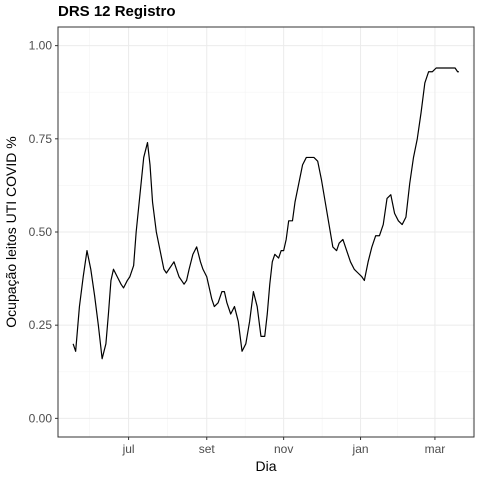  What do you see at coordinates (360, 449) in the screenshot?
I see `x-tick-label: jan` at bounding box center [360, 449].